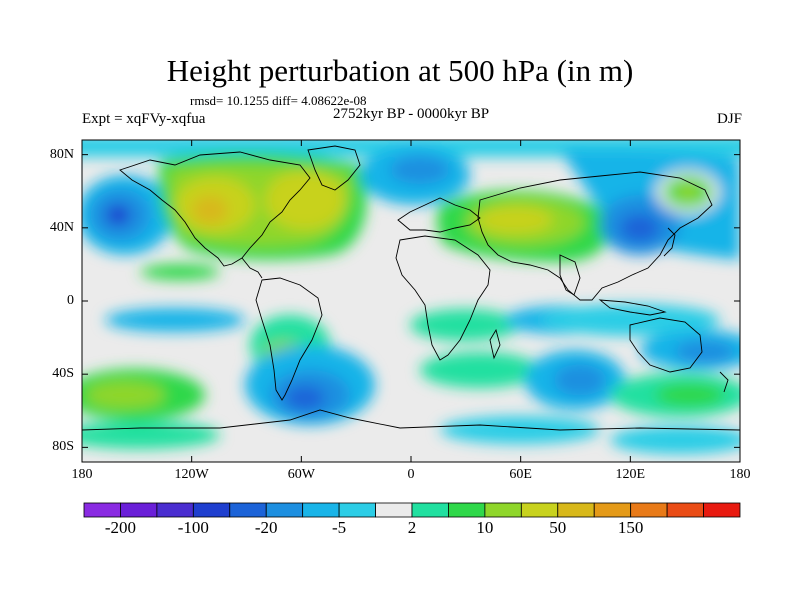 The image size is (800, 600). I want to click on map-title: Height perturbation at 500 hPa (in m), so click(400, 70).